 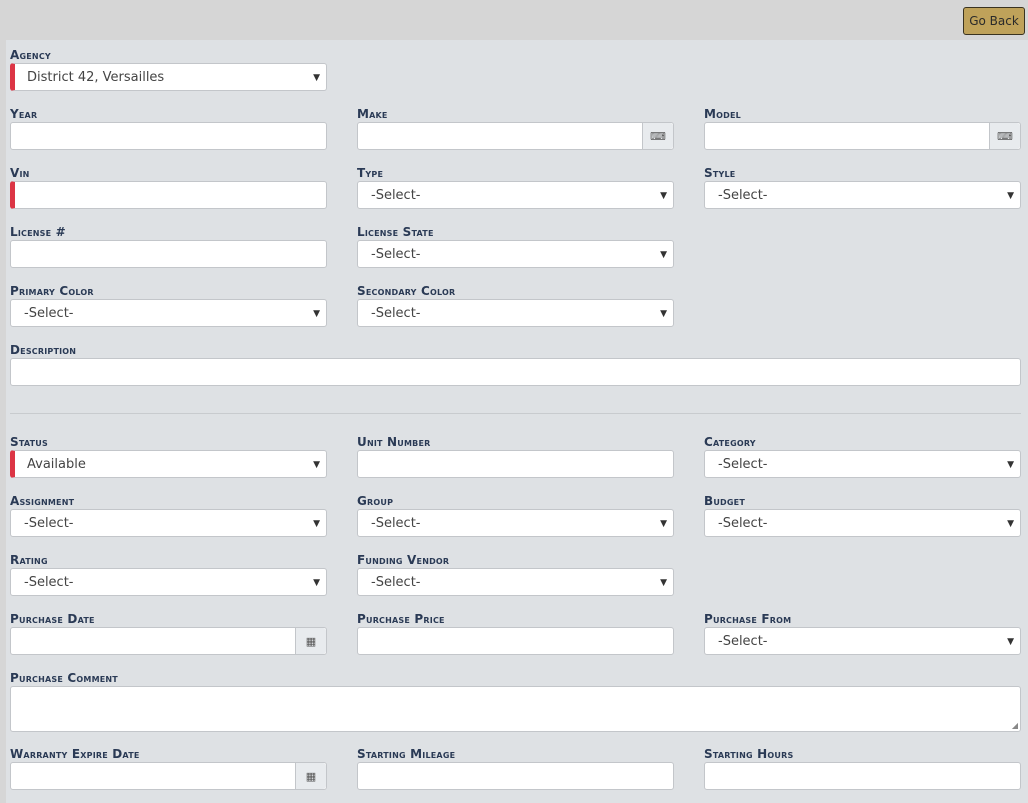 What do you see at coordinates (406, 291) in the screenshot?
I see `secondary-color-label: Secondary Color` at bounding box center [406, 291].